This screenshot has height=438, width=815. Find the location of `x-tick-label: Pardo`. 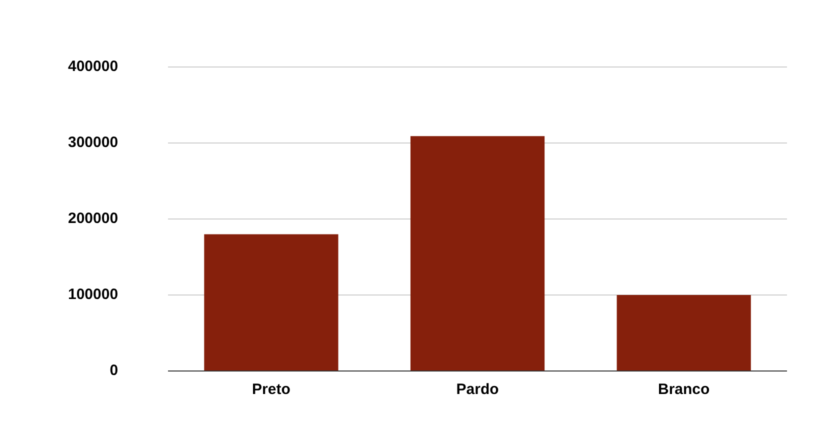

x-tick-label: Pardo is located at coordinates (477, 389).